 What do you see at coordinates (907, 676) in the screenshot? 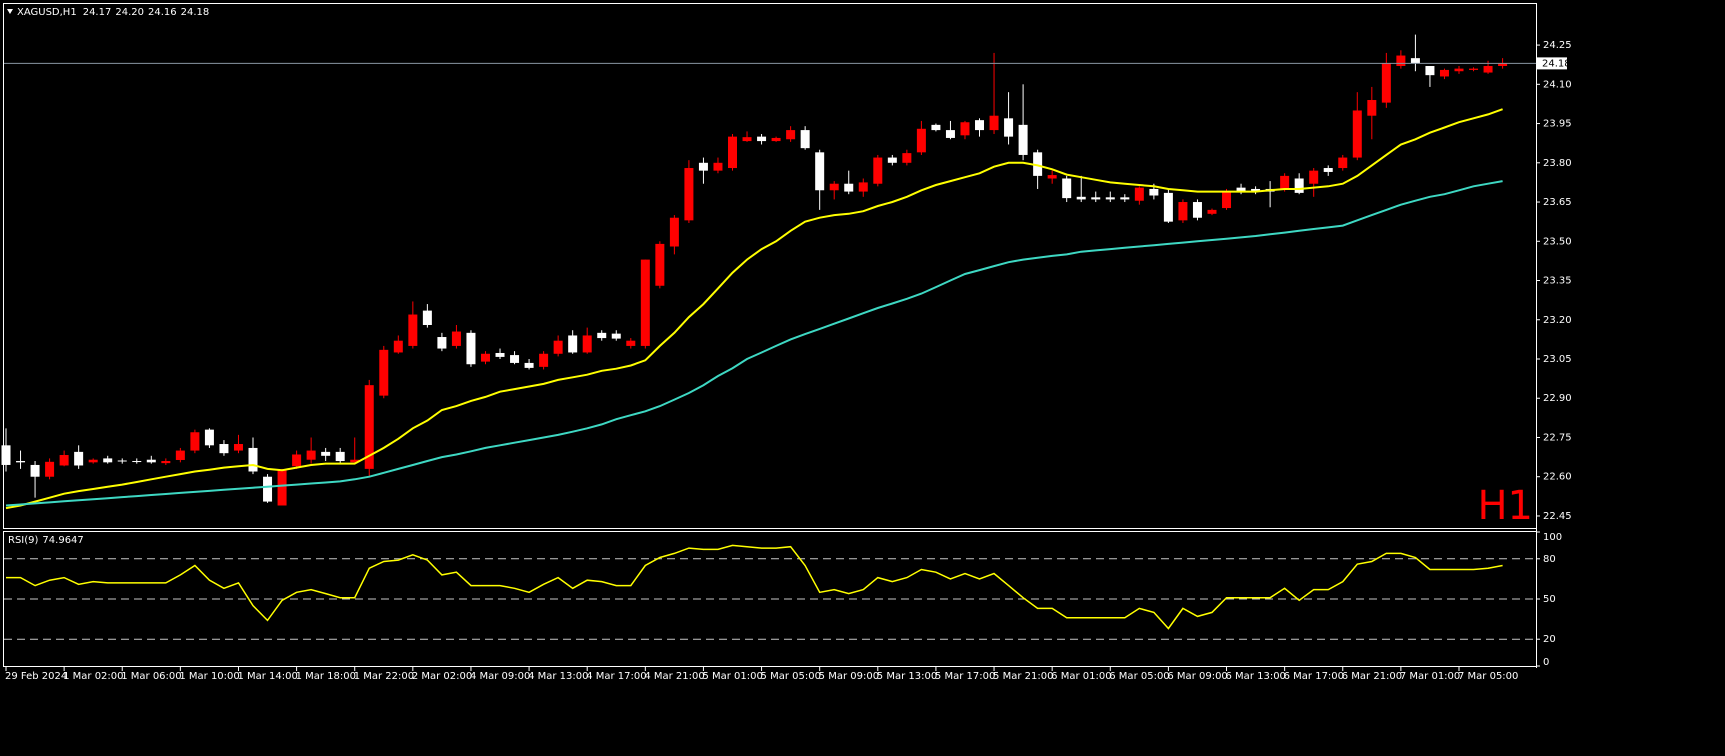
I see `x-tick-label: 5 Mar 13:00` at bounding box center [907, 676].